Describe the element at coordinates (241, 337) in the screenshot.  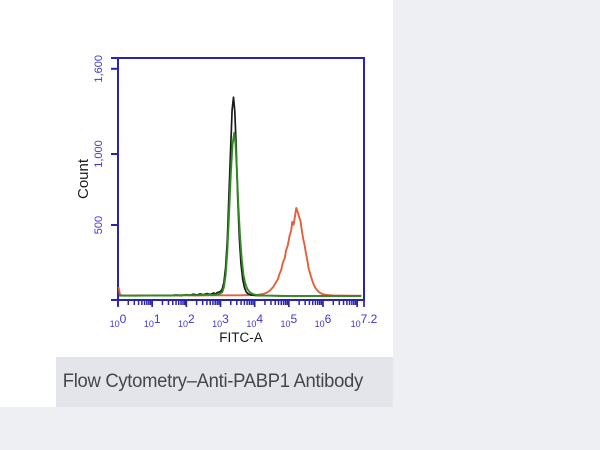
I see `x-axis-title: FITC-A` at that location.